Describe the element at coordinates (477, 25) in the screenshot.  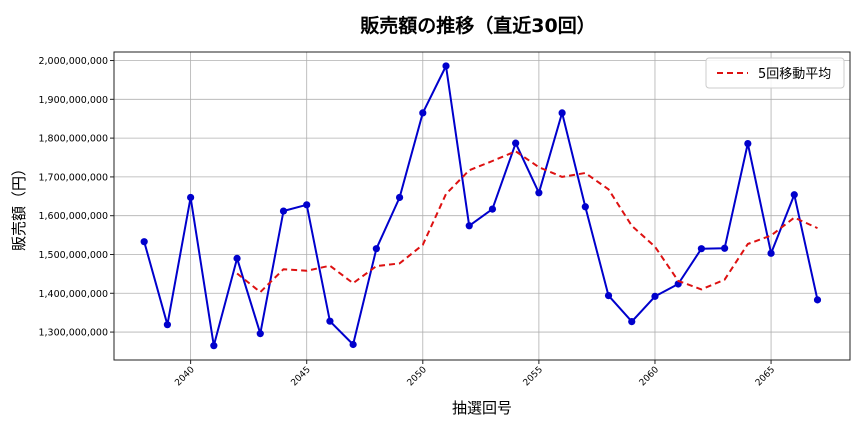
I see `chart-title: 販売額の推移（直近30回）` at that location.